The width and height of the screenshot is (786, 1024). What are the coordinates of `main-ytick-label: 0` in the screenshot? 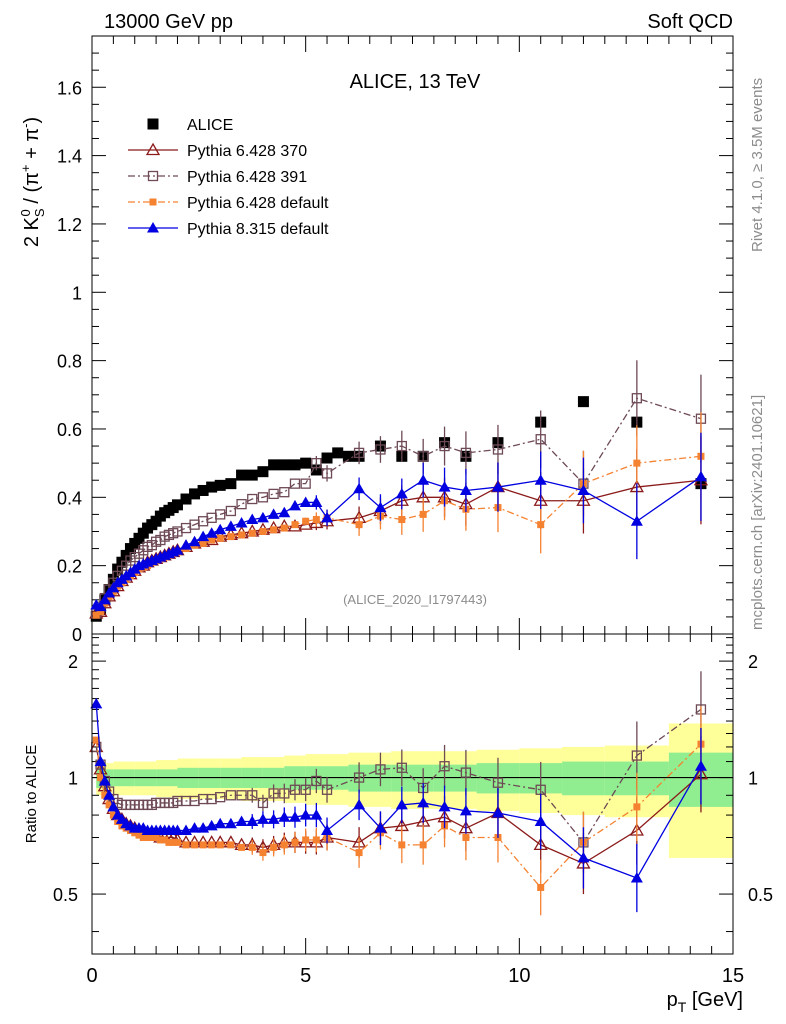 It's located at (77, 635).